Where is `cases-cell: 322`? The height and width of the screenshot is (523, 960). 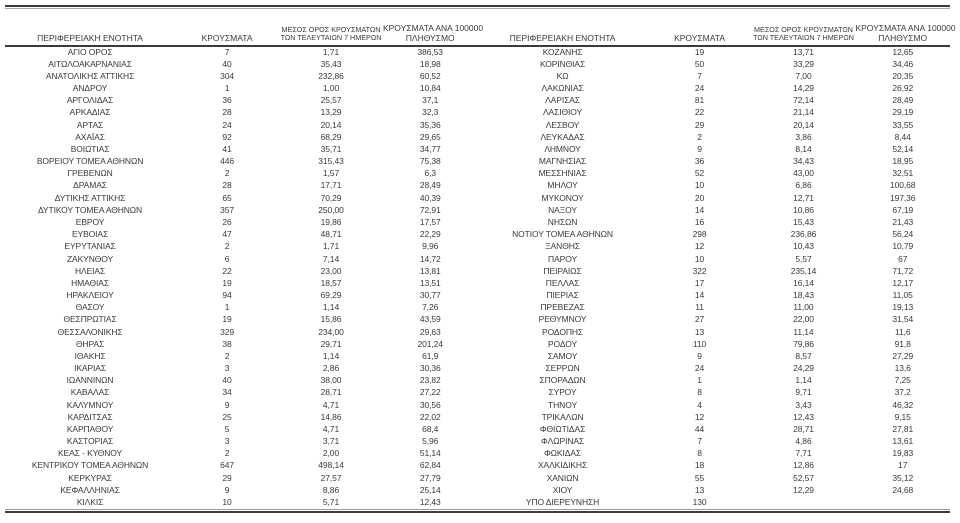 cases-cell: 322 is located at coordinates (699, 270).